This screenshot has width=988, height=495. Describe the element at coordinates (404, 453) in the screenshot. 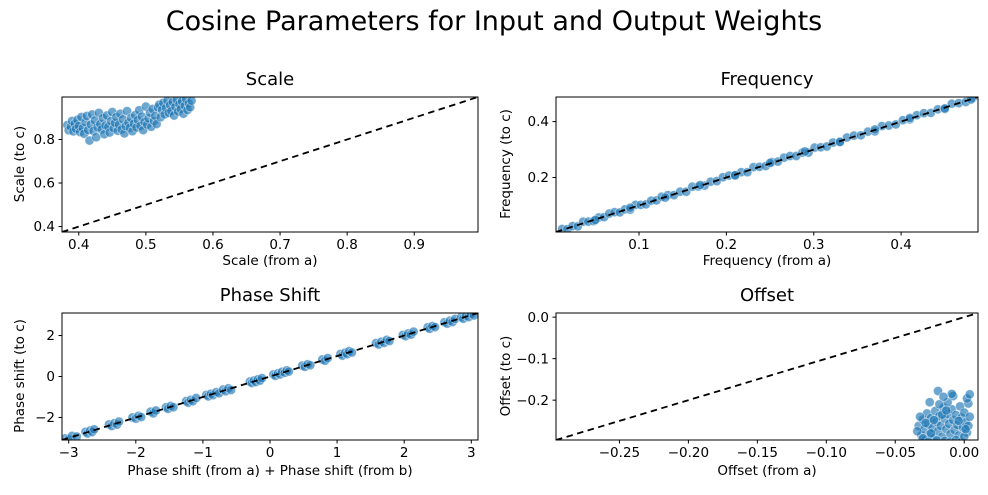

I see `x-tick-label: 2` at that location.